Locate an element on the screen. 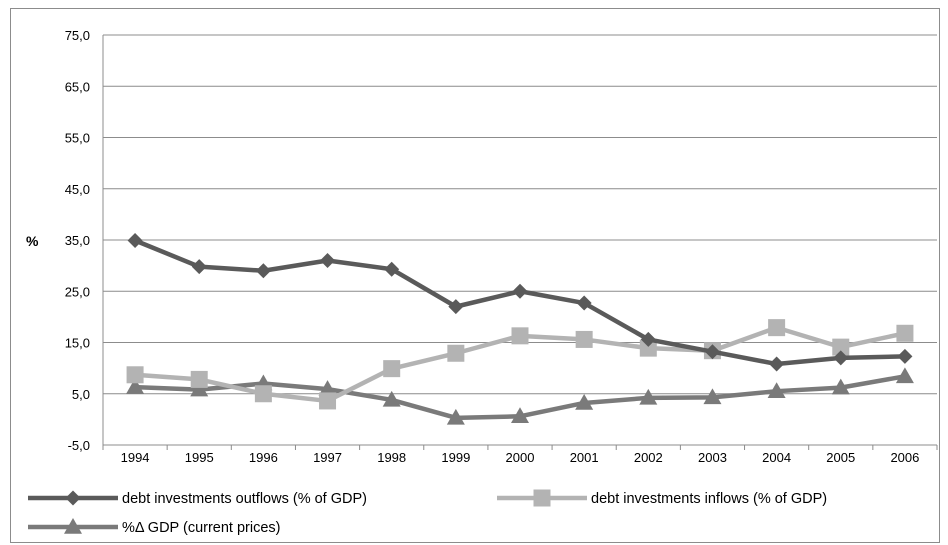 The image size is (948, 545). x-tick-label: 1994 is located at coordinates (135, 457).